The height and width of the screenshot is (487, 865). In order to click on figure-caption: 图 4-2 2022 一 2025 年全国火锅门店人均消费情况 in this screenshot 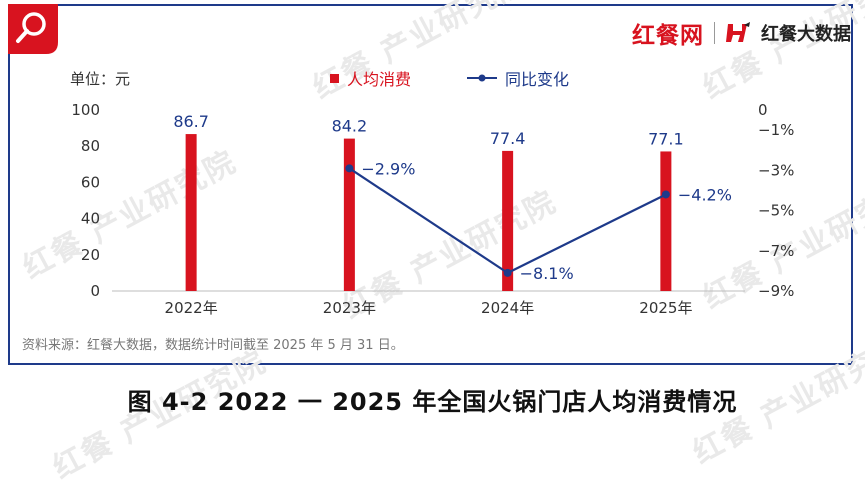, I will do `click(432, 402)`.